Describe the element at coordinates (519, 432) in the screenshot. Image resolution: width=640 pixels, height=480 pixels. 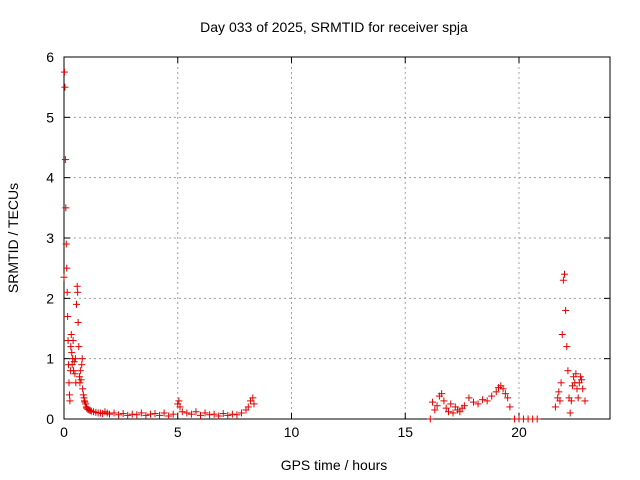
I see `x-tick-label: 20` at that location.